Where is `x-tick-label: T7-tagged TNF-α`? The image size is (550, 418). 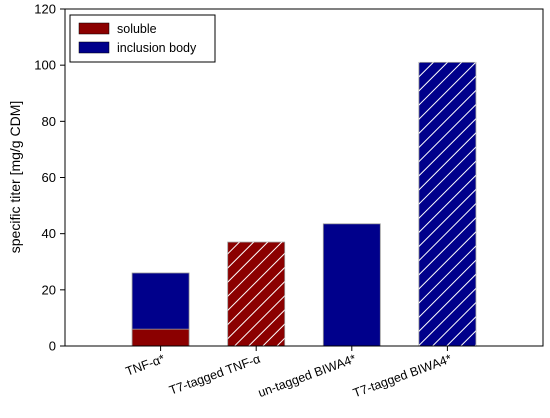
x-tick-label: T7-tagged TNF-α is located at coordinates (214, 375).